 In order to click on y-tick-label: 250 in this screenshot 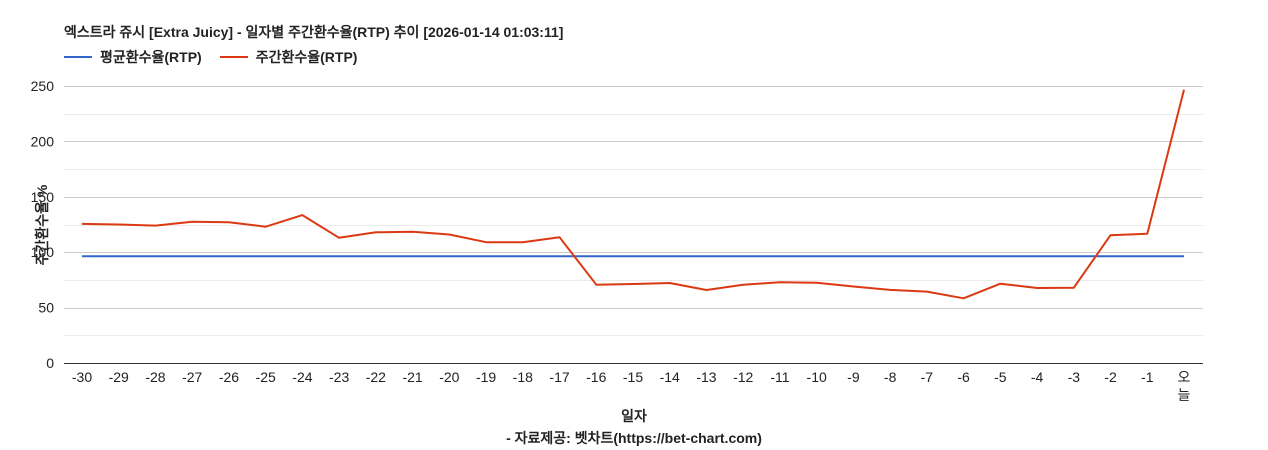, I will do `click(43, 86)`.